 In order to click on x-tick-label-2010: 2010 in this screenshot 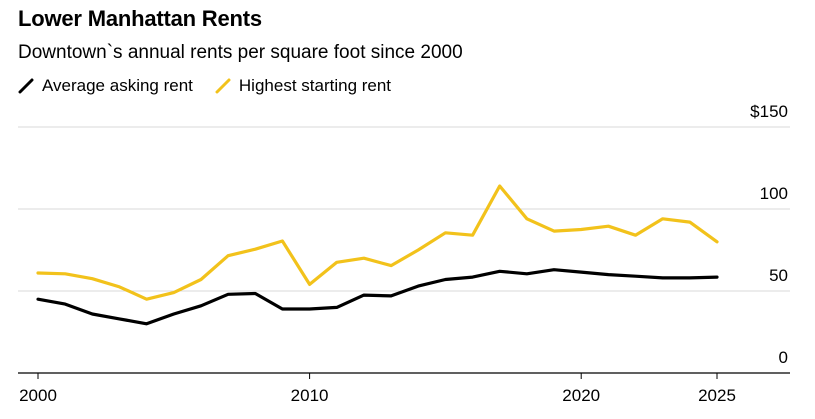, I will do `click(310, 395)`.